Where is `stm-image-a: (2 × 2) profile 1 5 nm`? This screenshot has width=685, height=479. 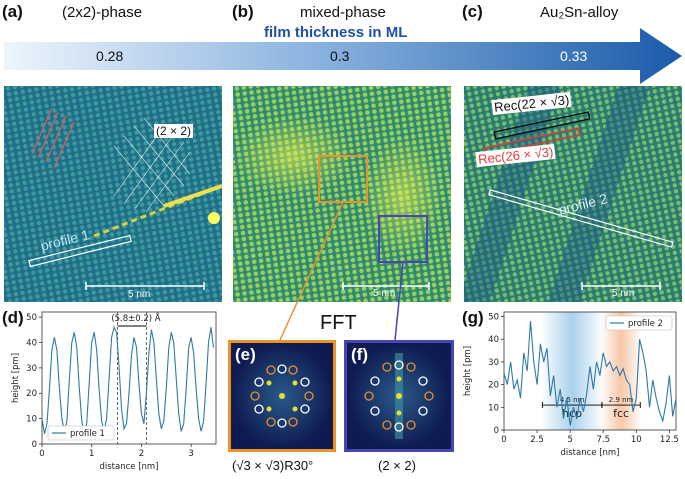
stm-image-a: (2 × 2) profile 1 5 nm is located at coordinates (113, 194).